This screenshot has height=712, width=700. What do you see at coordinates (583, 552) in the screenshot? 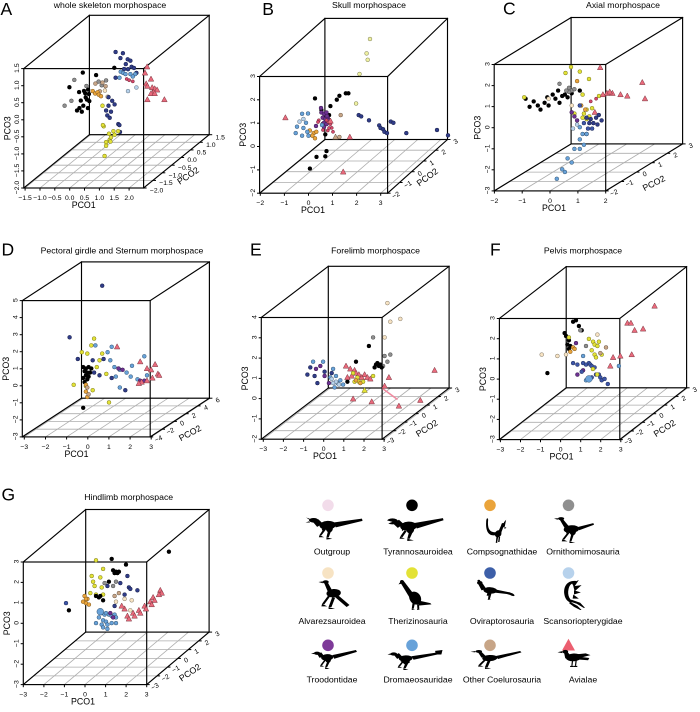
I see `svg-text: Ornithomimosauria` at bounding box center [583, 552].